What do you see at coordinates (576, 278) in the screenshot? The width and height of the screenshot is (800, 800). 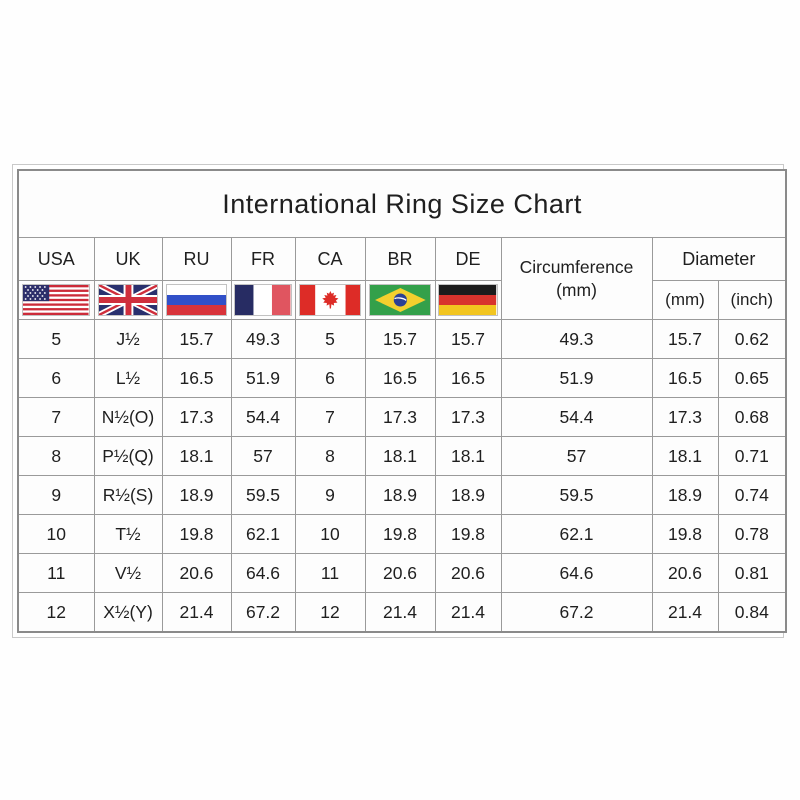 I see `col-header-circumference: Circumference (mm)` at bounding box center [576, 278].